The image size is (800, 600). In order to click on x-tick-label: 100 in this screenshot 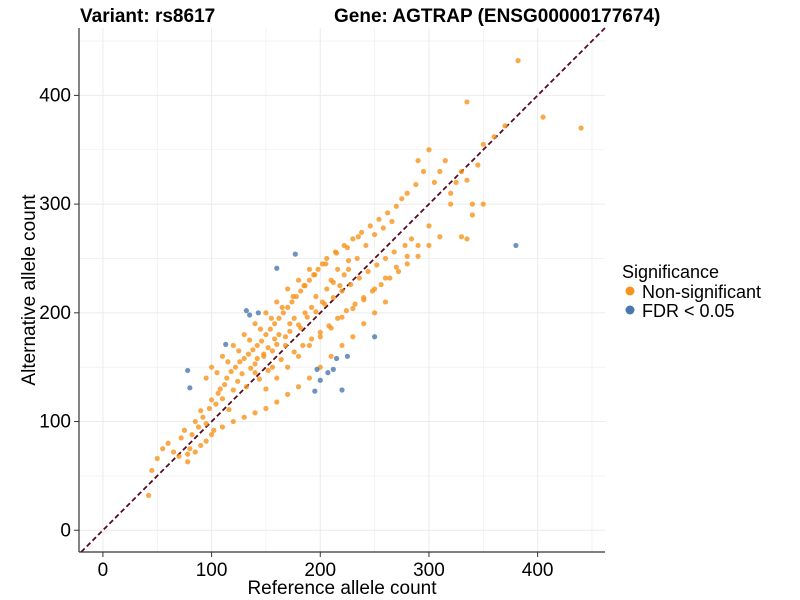, I will do `click(212, 570)`.